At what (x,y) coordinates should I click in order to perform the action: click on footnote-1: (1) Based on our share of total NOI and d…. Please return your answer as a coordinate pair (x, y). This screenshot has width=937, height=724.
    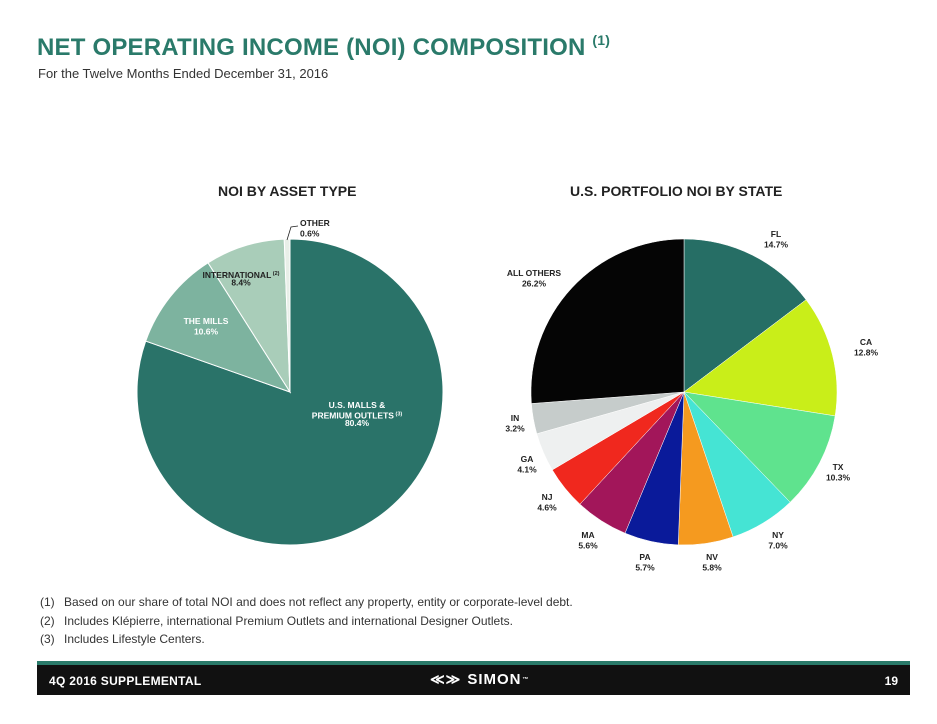
    Looking at the image, I should click on (306, 602).